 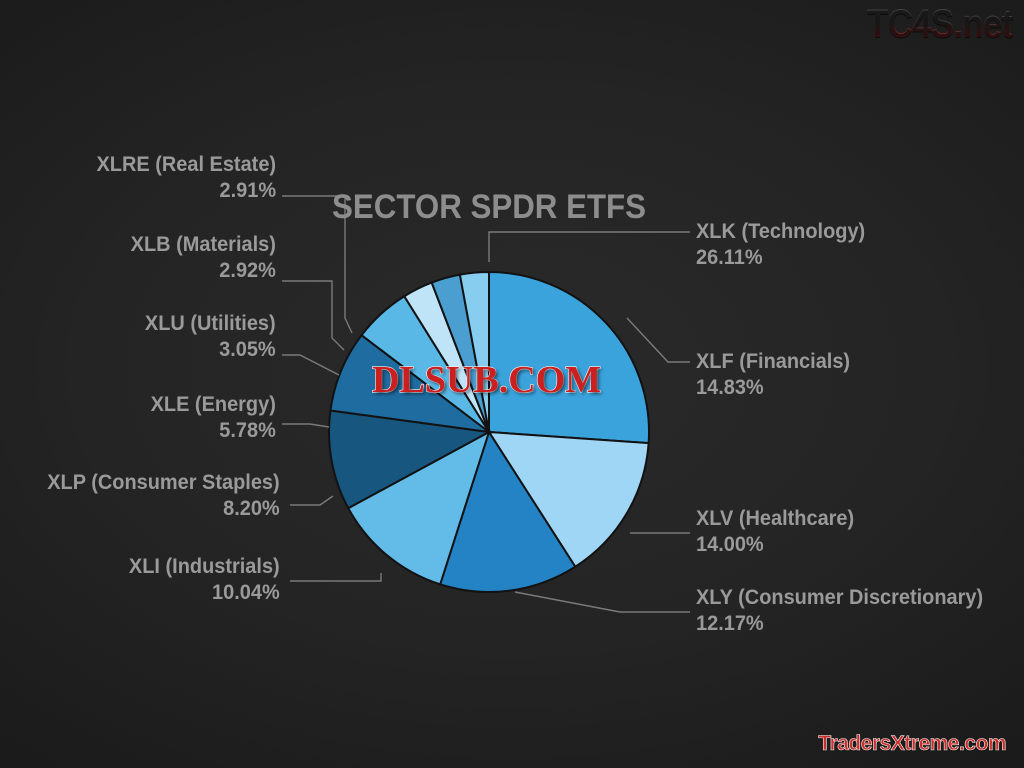 I want to click on pie-slices, so click(x=489, y=432).